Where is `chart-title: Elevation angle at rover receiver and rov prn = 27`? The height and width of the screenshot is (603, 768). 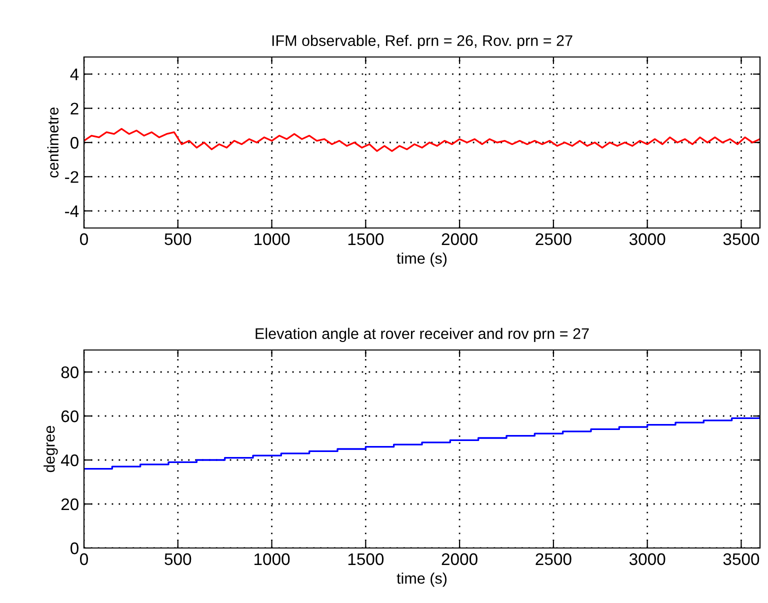
chart-title: Elevation angle at rover receiver and rov prn = 27 is located at coordinates (422, 335).